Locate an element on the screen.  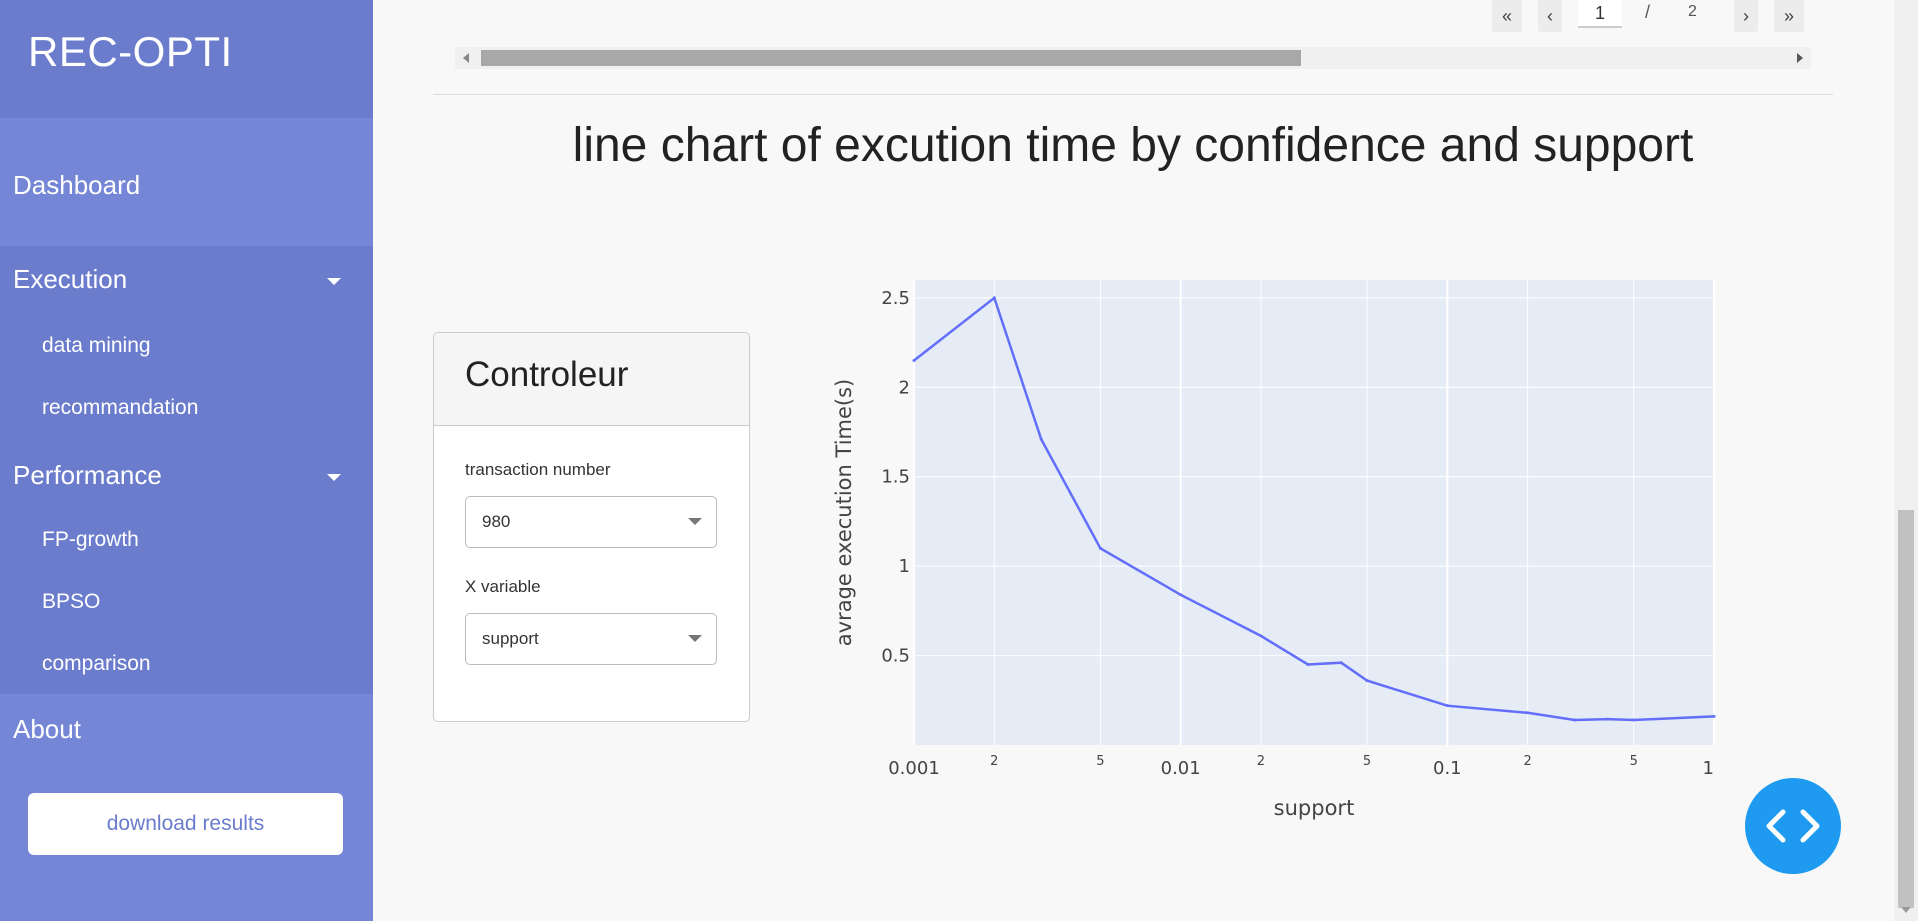
first-page-button: « is located at coordinates (1507, 16).